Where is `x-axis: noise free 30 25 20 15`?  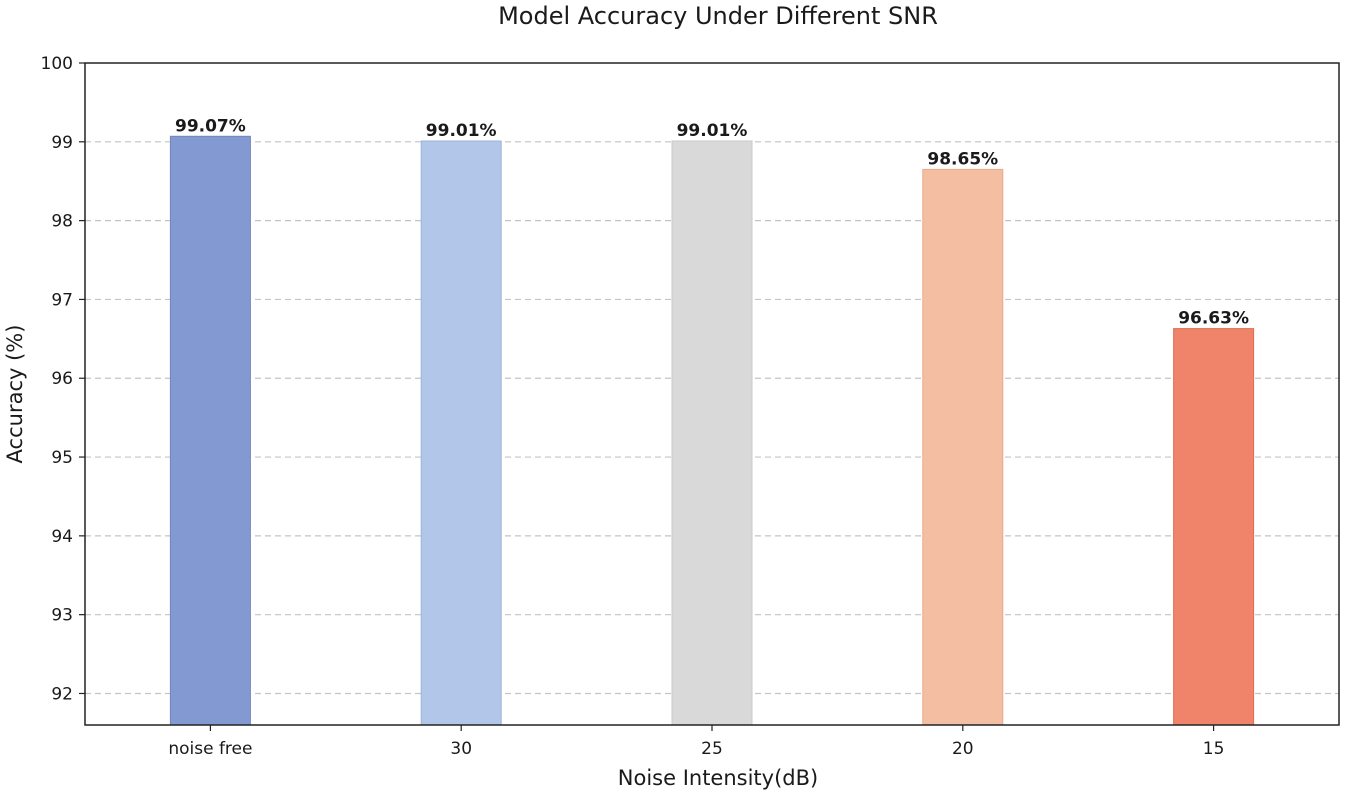
x-axis: noise free 30 25 20 15 is located at coordinates (696, 742).